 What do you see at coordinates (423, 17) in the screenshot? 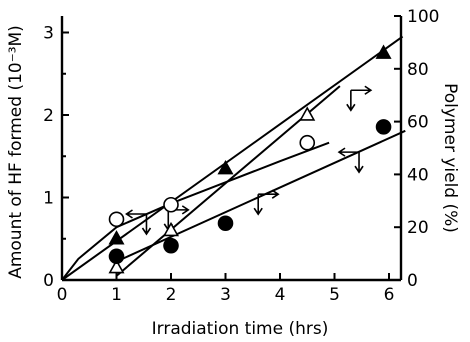
I see `y-right-tick-label: 100` at bounding box center [423, 17].